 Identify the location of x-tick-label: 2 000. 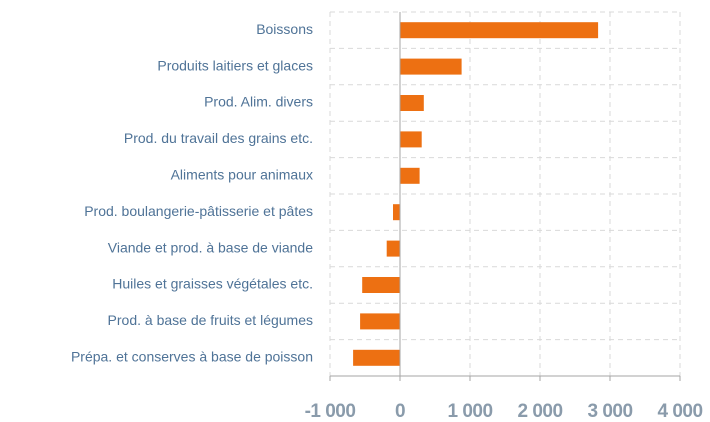
(539, 411).